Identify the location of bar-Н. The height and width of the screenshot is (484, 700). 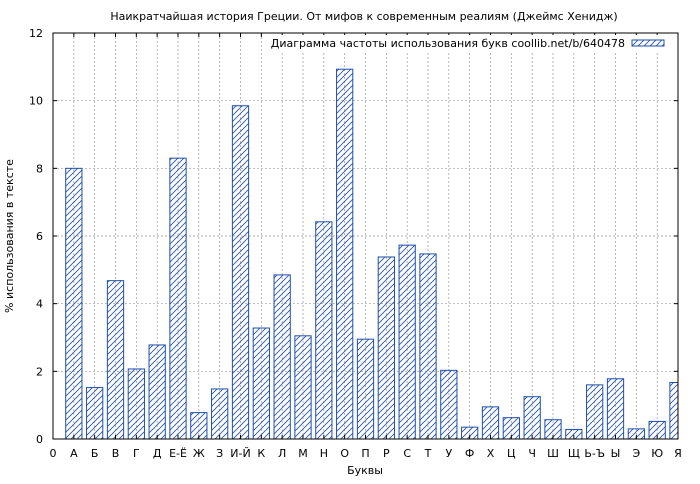
(324, 330).